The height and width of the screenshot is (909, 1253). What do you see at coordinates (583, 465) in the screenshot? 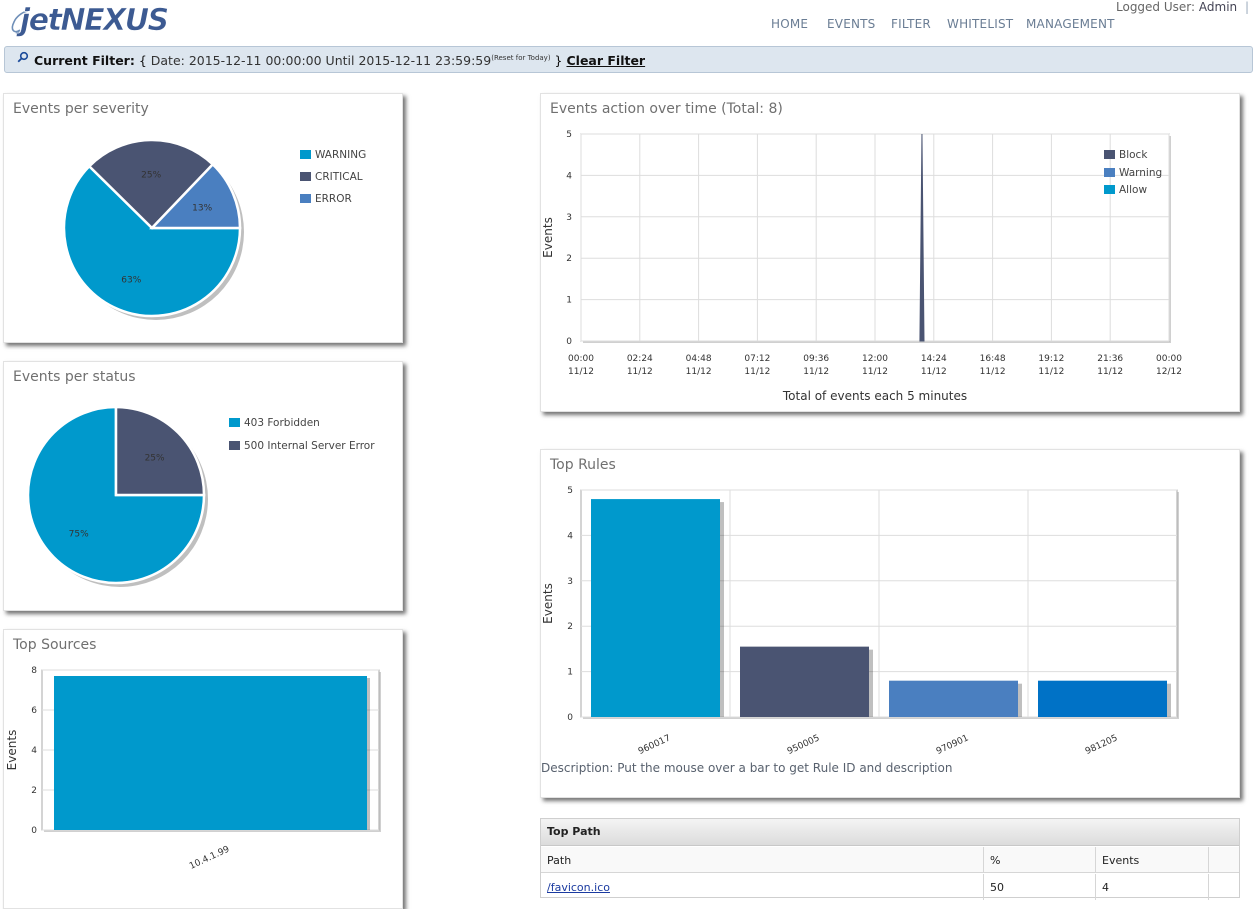
I see `top-rules-title: Top Rules` at bounding box center [583, 465].